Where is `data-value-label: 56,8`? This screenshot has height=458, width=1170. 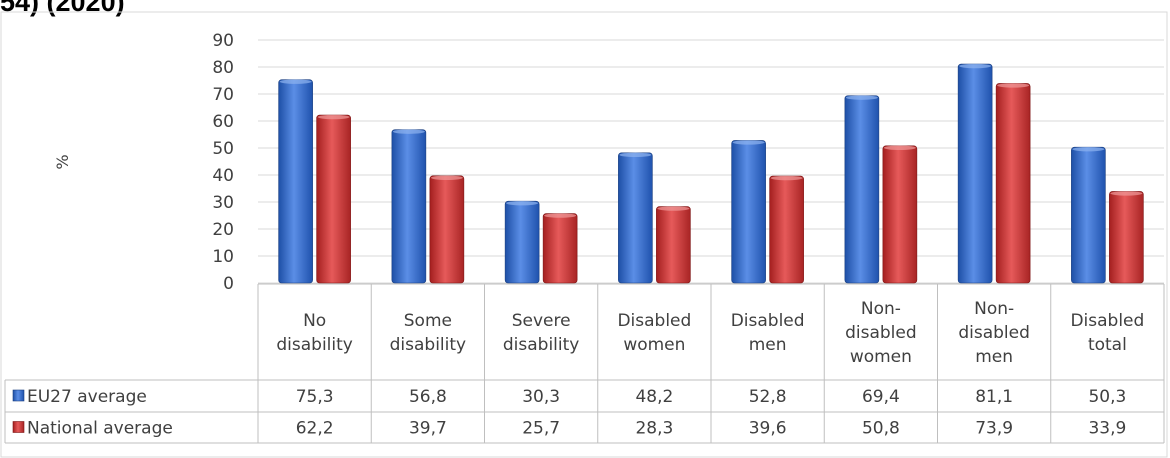
data-value-label: 56,8 is located at coordinates (428, 397).